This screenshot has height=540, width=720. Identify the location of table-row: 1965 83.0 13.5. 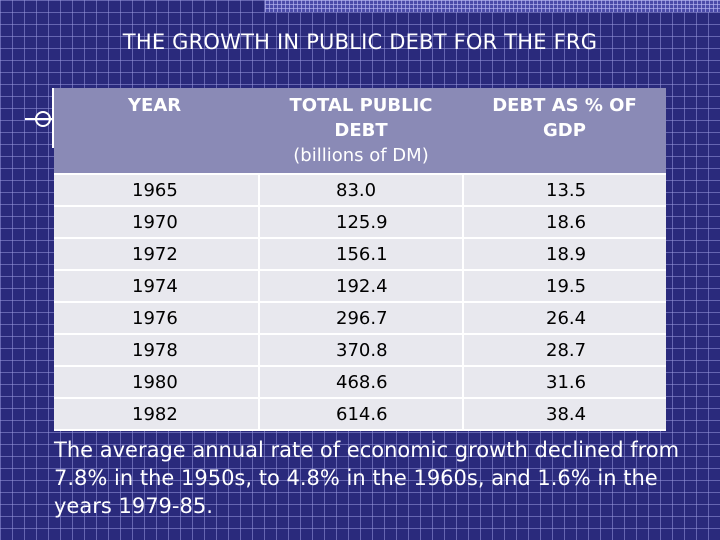
(360, 190).